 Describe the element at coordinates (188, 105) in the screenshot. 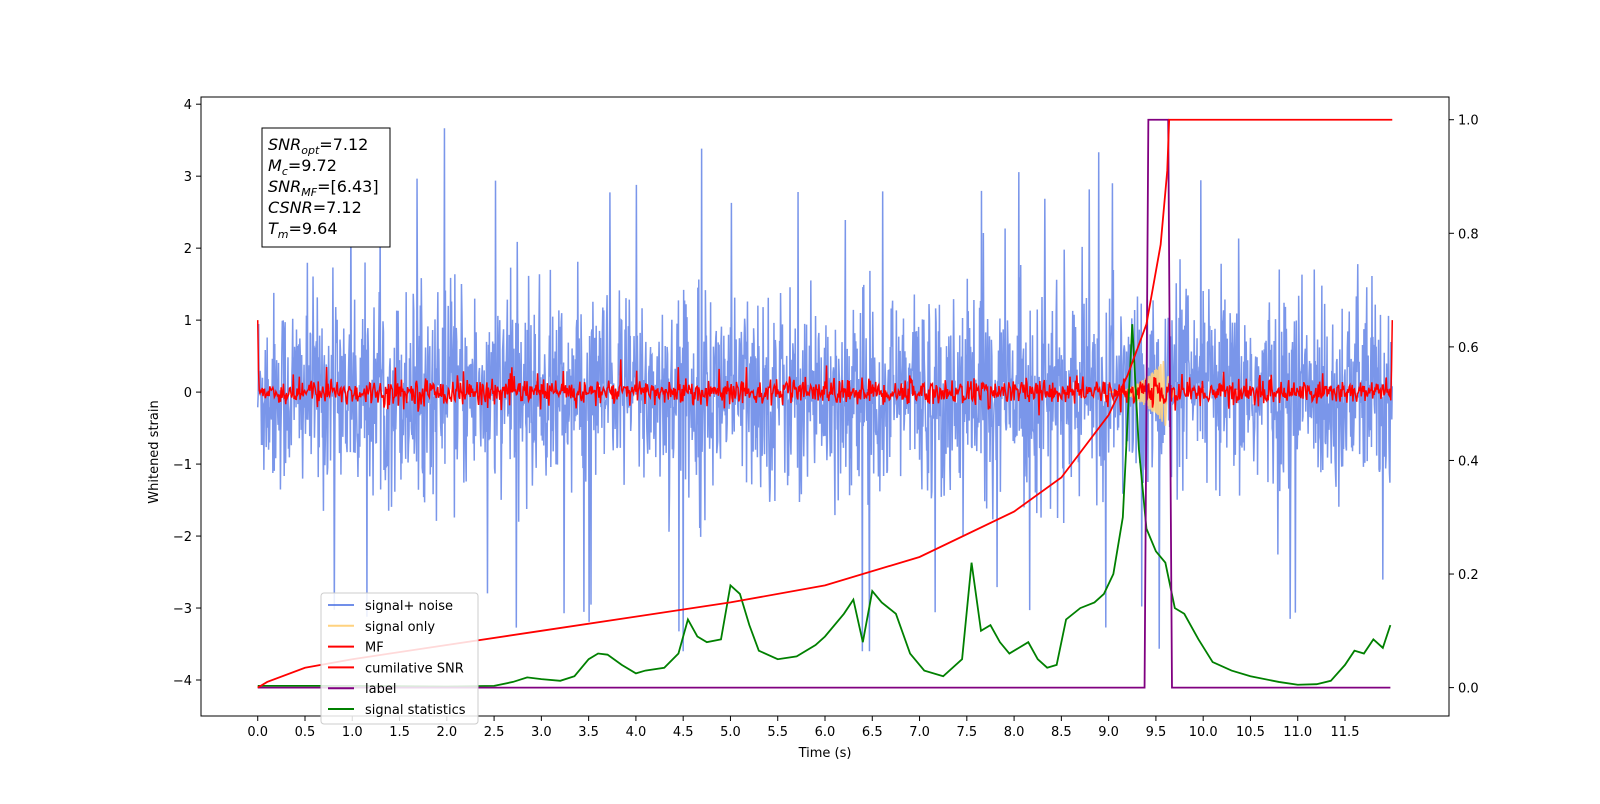

I see `y-left-tick-label: 4` at that location.